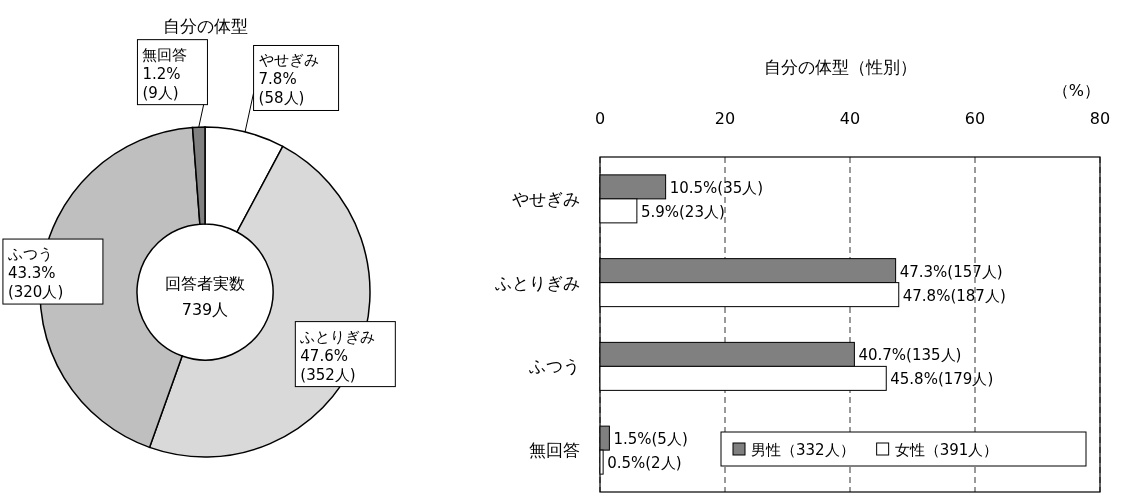  I want to click on legend-label: 女性（391人）, so click(946, 450).